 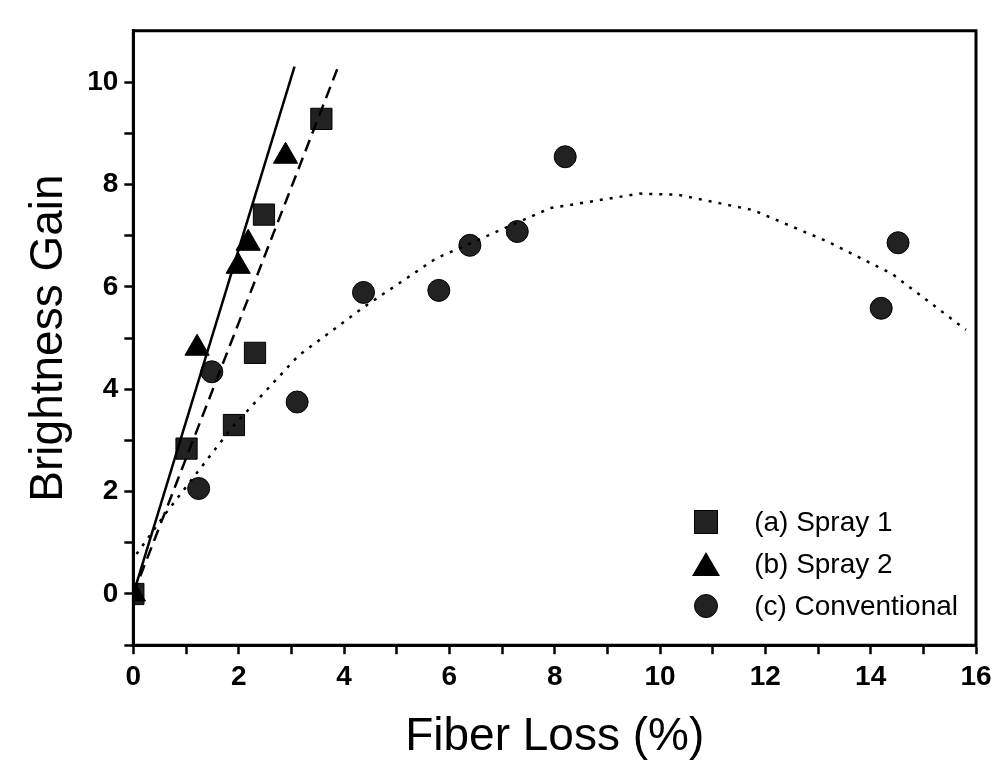 What do you see at coordinates (110, 285) in the screenshot?
I see `y-tick-label: 6` at bounding box center [110, 285].